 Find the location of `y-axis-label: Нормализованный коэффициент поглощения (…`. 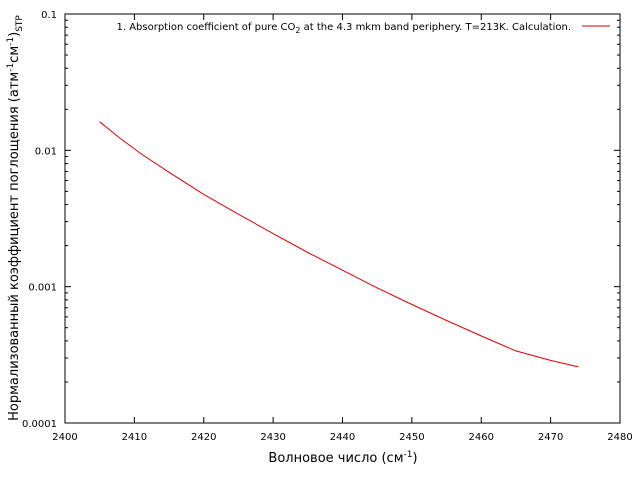

y-axis-label: Нормализованный коэффициент поглощения (… is located at coordinates (15, 218).